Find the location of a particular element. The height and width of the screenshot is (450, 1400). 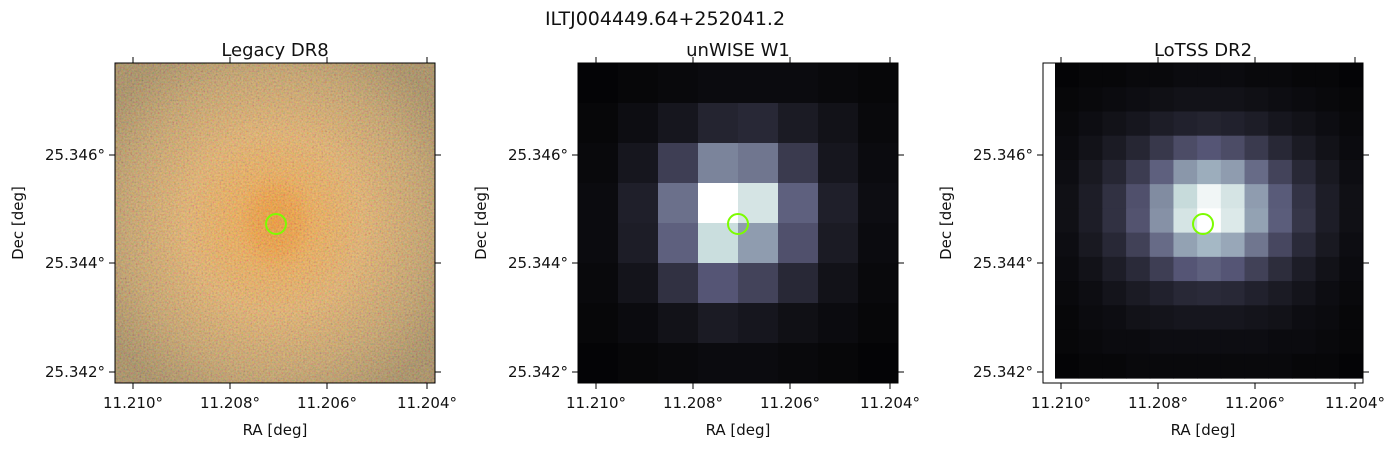

y-tick-label: 25.346° is located at coordinates (75, 155).